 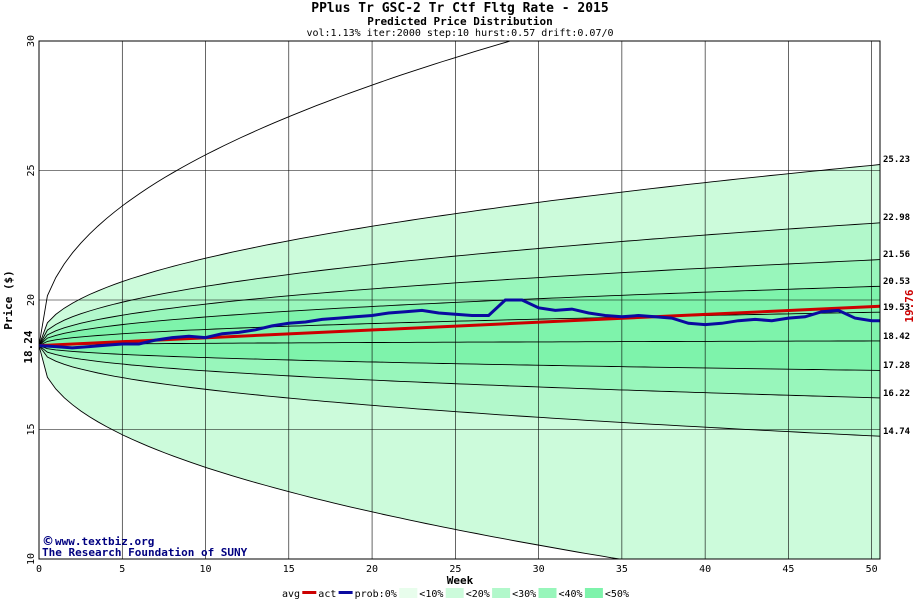 I want to click on credit-copyright-symbol: ©, so click(x=48, y=541).